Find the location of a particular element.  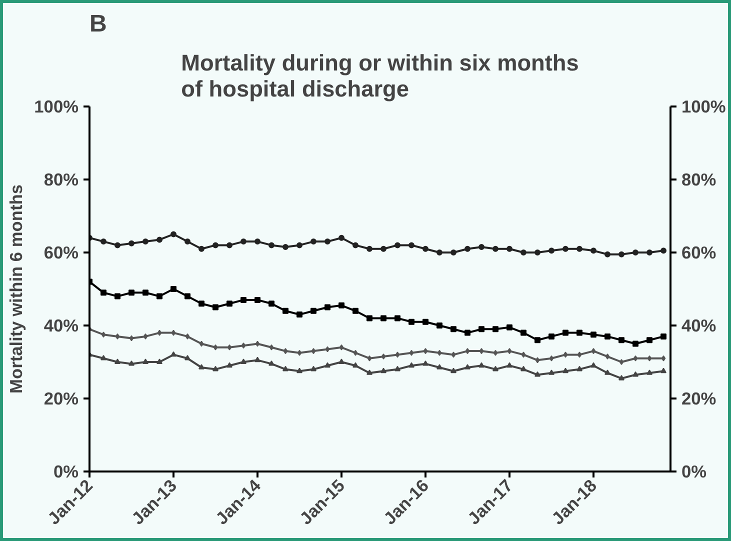

chart-title: Mortality during or within six months of hospital discharge is located at coordinates (380, 76).